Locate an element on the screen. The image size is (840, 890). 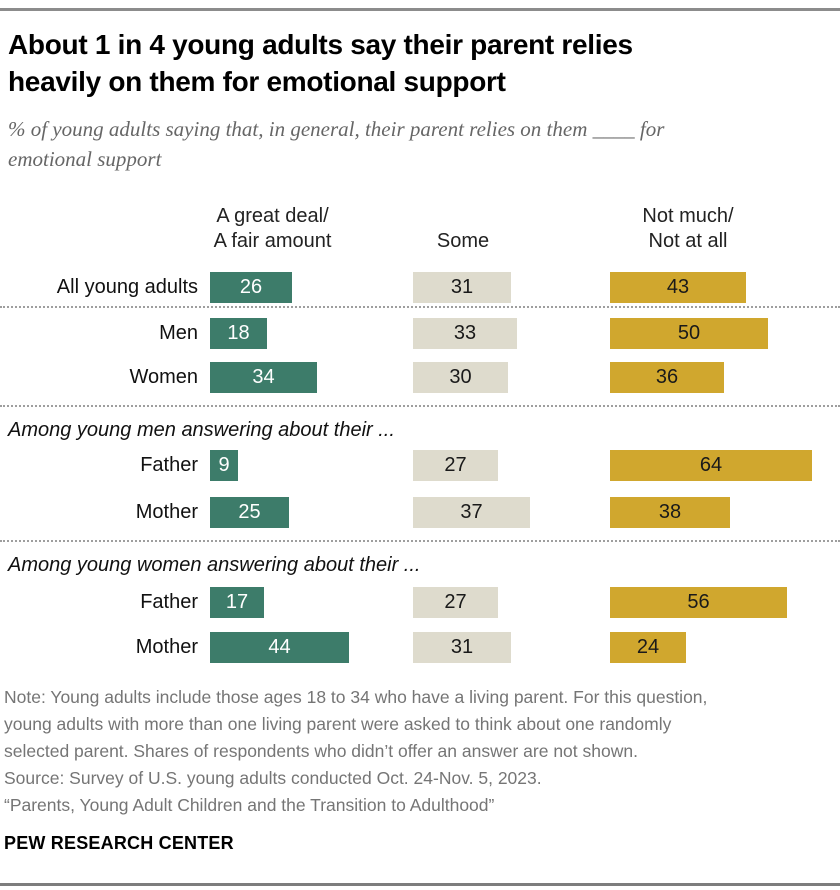
column-header-not-much: Not much/ Not at all is located at coordinates (688, 229).